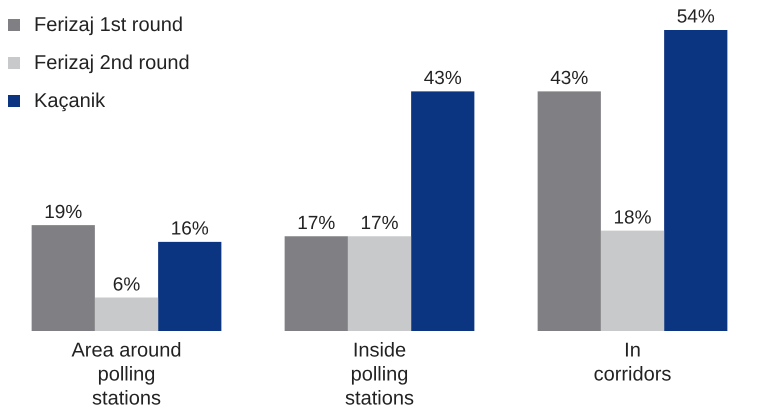  Describe the element at coordinates (126, 375) in the screenshot. I see `x-tick-label: Area around polling stations` at that location.